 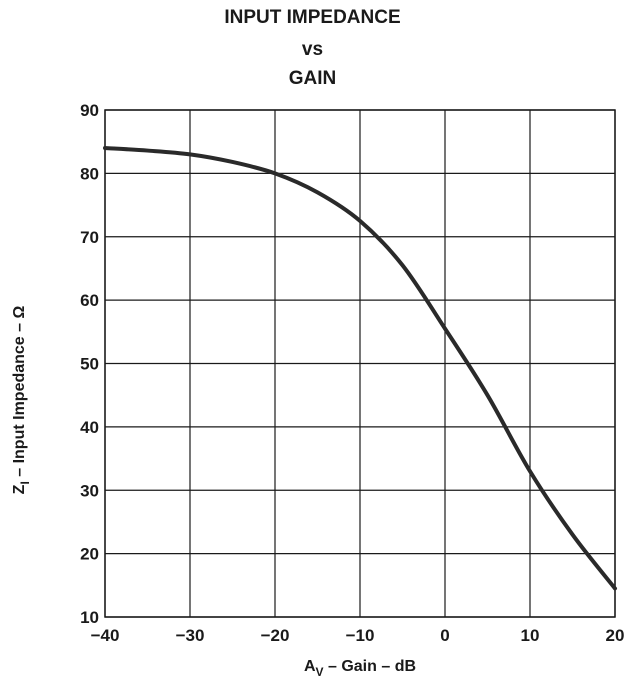 I want to click on chart-title-line-3: GAIN, so click(x=312, y=78).